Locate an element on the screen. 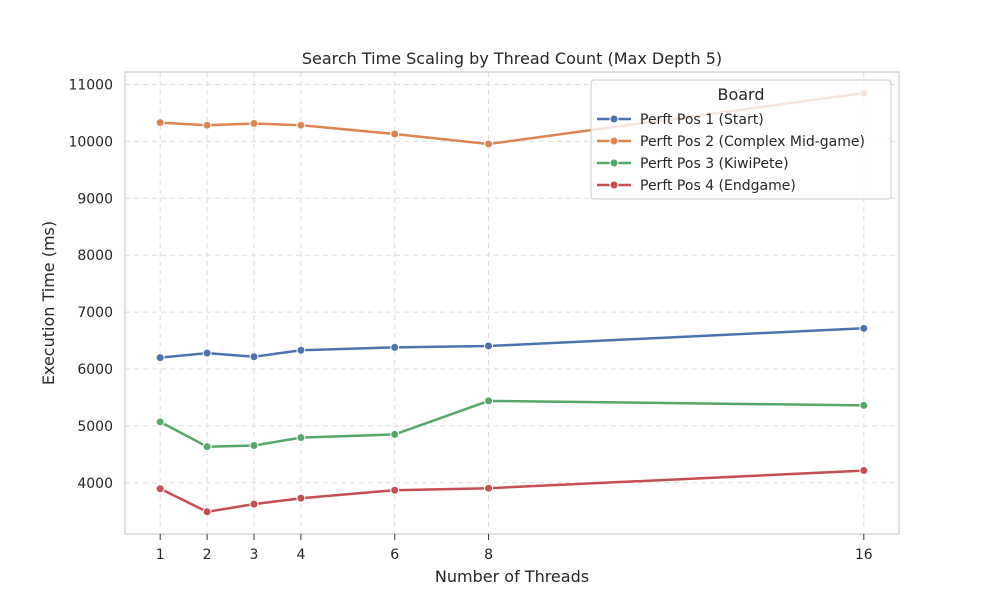 Image resolution: width=1000 pixels, height=600 pixels. x-tick-label: 8 is located at coordinates (488, 555).